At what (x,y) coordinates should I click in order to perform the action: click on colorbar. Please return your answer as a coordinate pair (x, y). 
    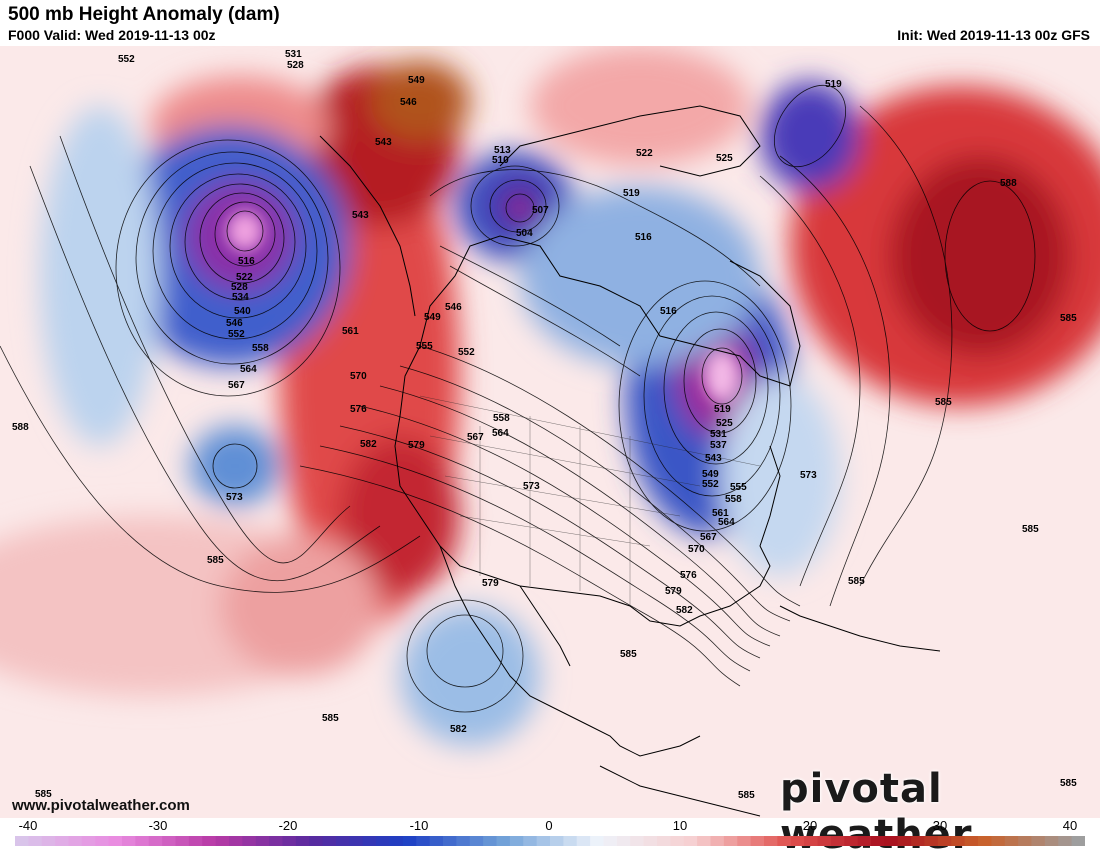
    Looking at the image, I should click on (550, 841).